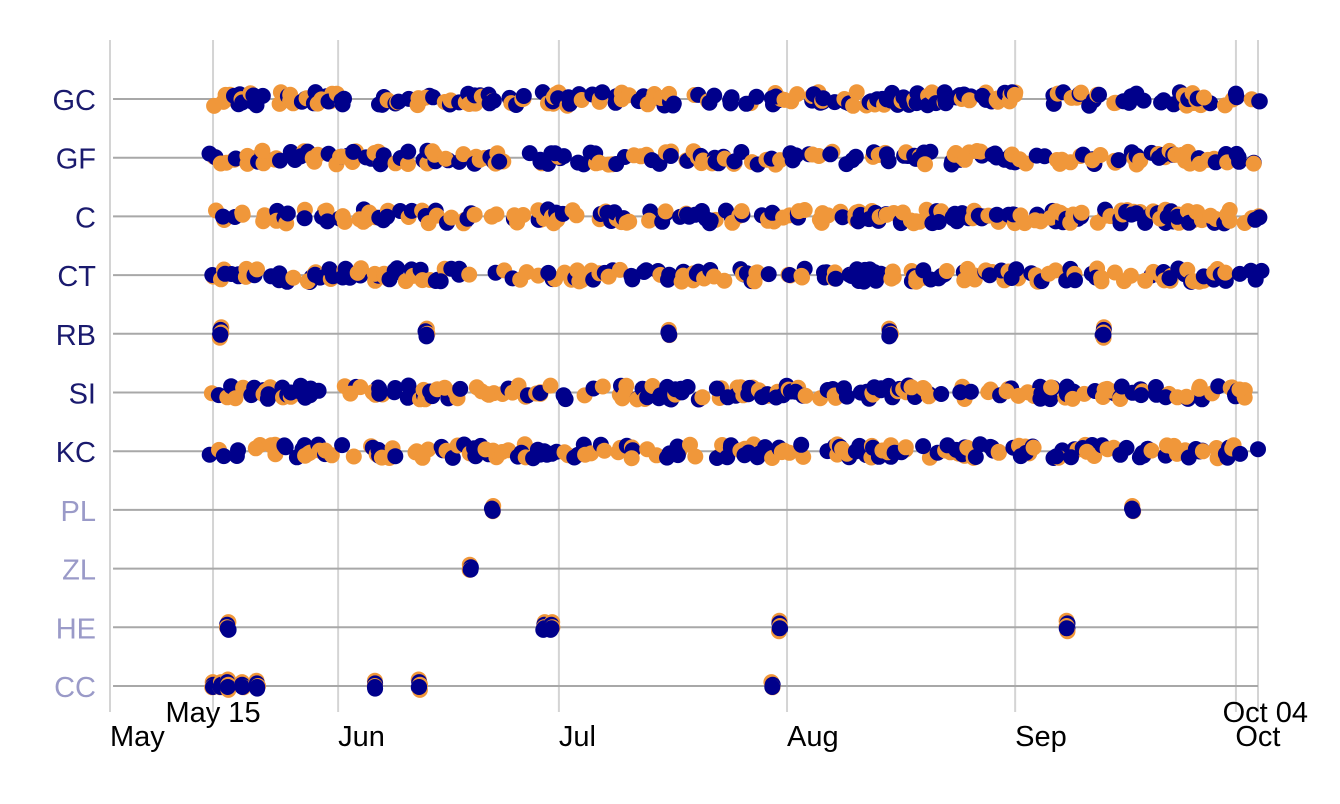 The width and height of the screenshot is (1340, 804). Describe the element at coordinates (137, 737) in the screenshot. I see `x-tick-label-may: May` at that location.